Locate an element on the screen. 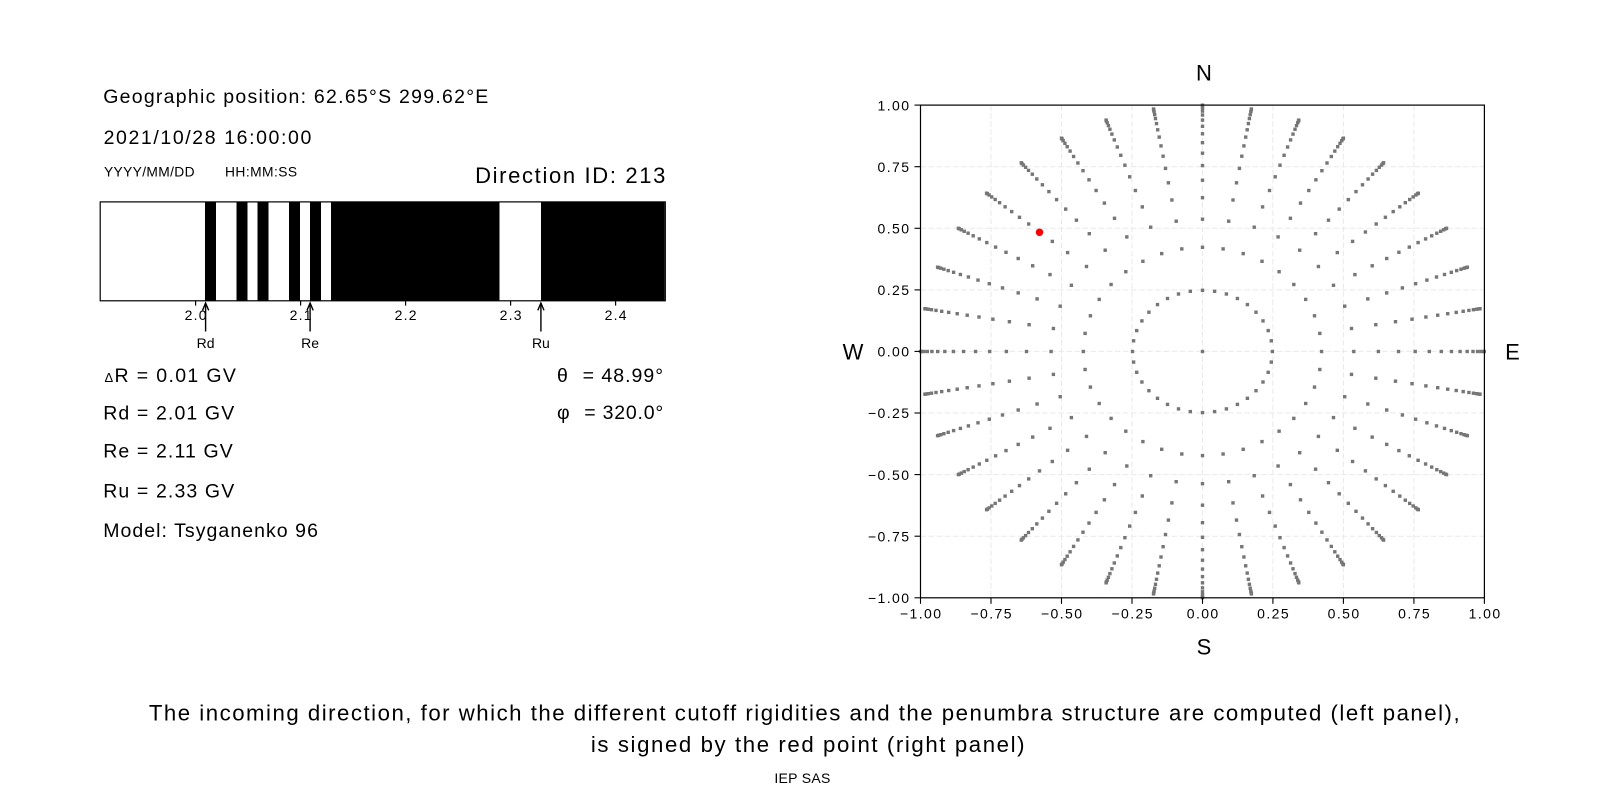  svg-text: W is located at coordinates (853, 352).